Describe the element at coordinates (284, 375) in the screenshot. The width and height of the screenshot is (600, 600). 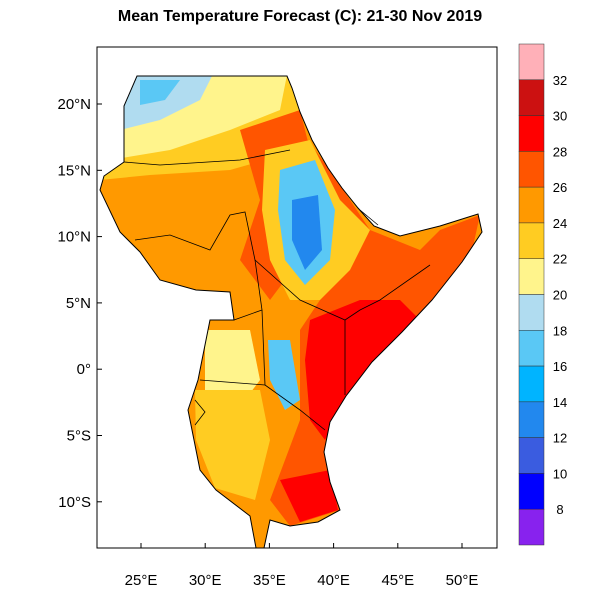
I see `zone-16-18-kenya` at that location.